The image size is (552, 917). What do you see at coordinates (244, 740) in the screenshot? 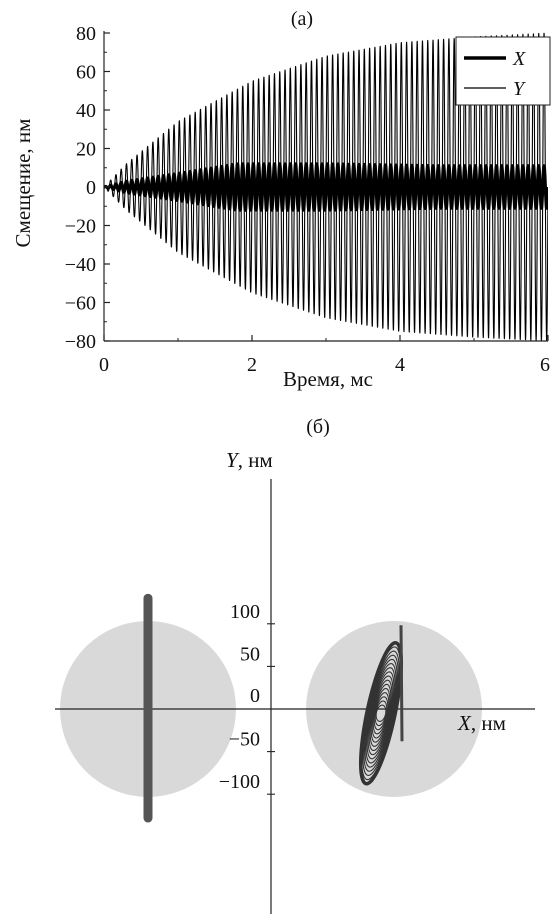
I see `b-y-tick-label: −50` at bounding box center [244, 740].